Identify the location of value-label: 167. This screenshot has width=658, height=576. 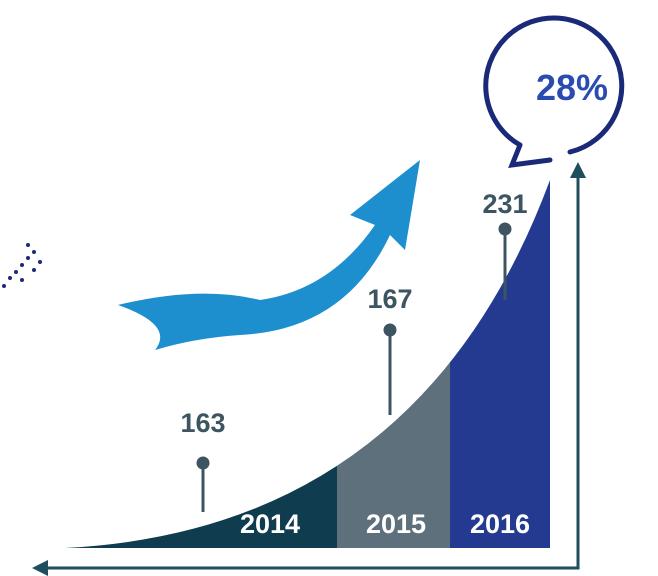
(389, 299).